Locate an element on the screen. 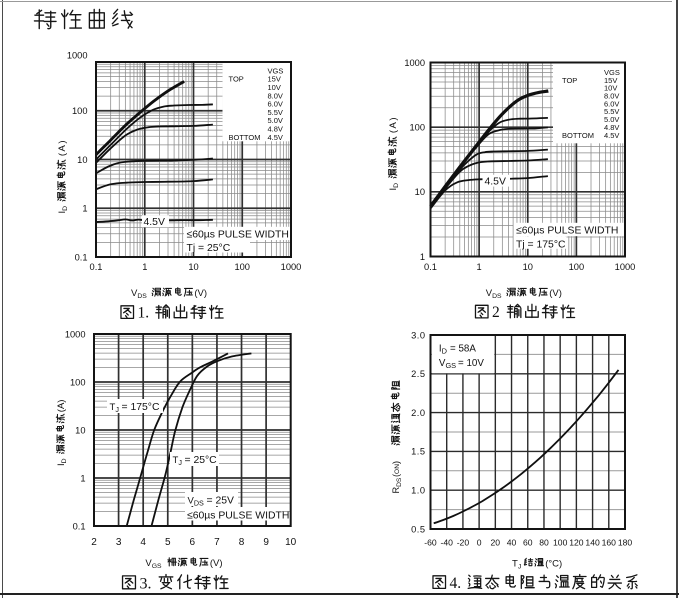 This screenshot has height=598, width=679. svg-text: 2.5 is located at coordinates (418, 374).